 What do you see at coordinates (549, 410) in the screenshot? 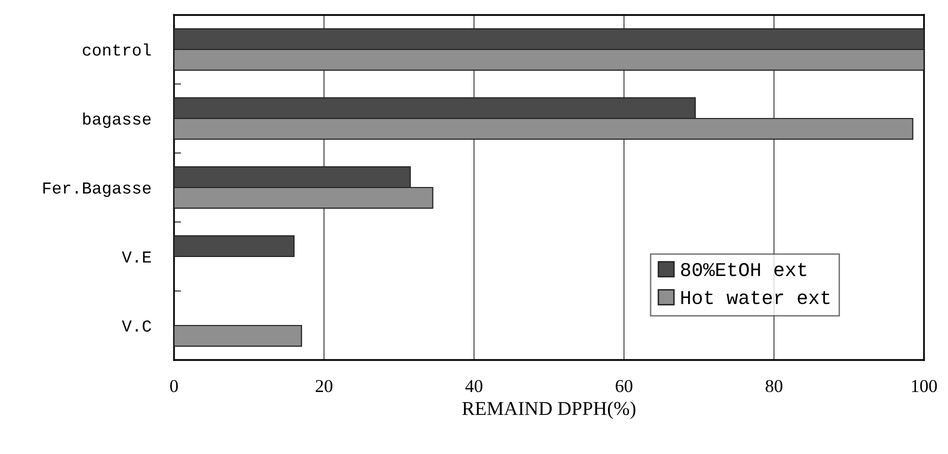
I see `x-axis-title: REMAIND DPPH(%)` at bounding box center [549, 410].